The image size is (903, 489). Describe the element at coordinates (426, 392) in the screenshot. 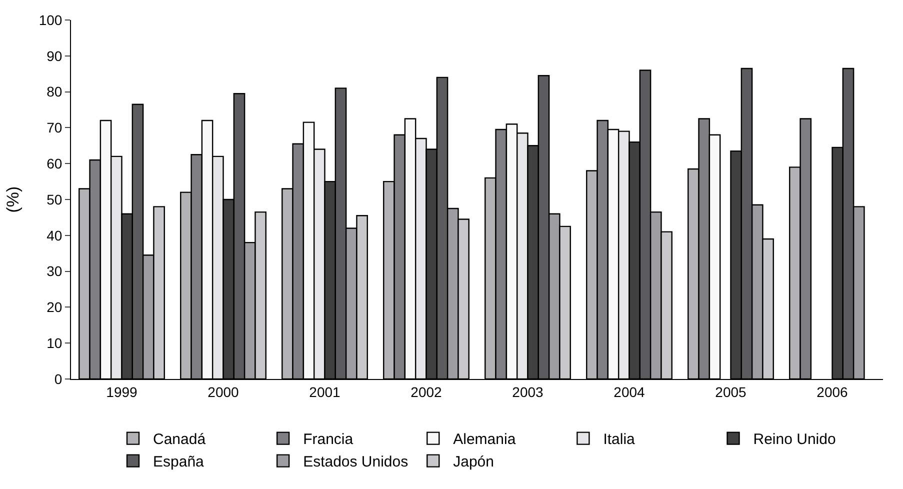

I see `x-tick-label: 2002` at that location.